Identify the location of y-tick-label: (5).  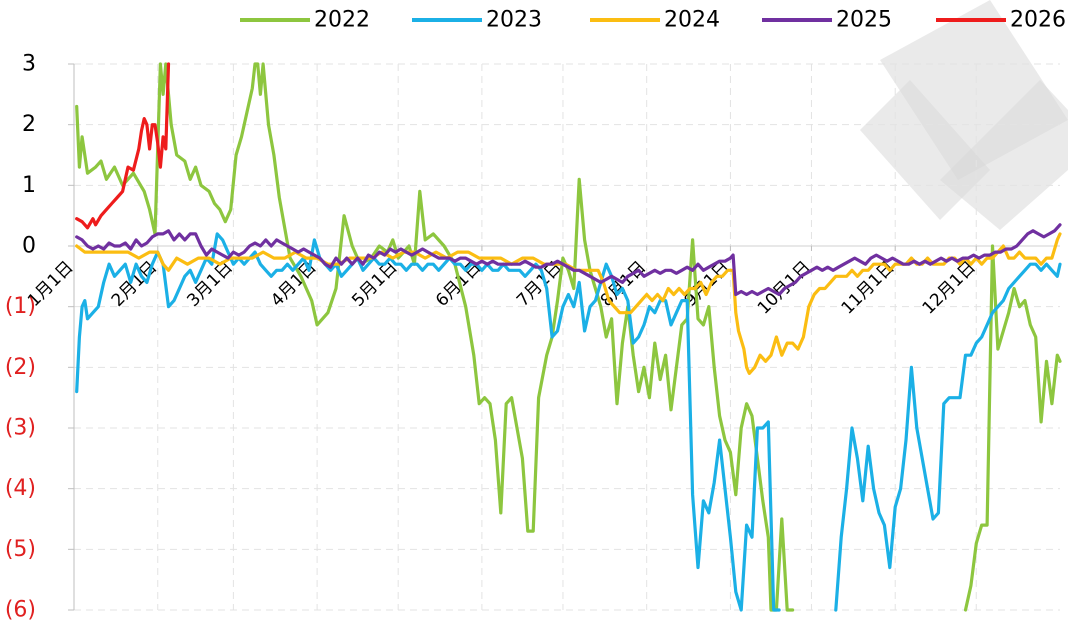
(20, 549).